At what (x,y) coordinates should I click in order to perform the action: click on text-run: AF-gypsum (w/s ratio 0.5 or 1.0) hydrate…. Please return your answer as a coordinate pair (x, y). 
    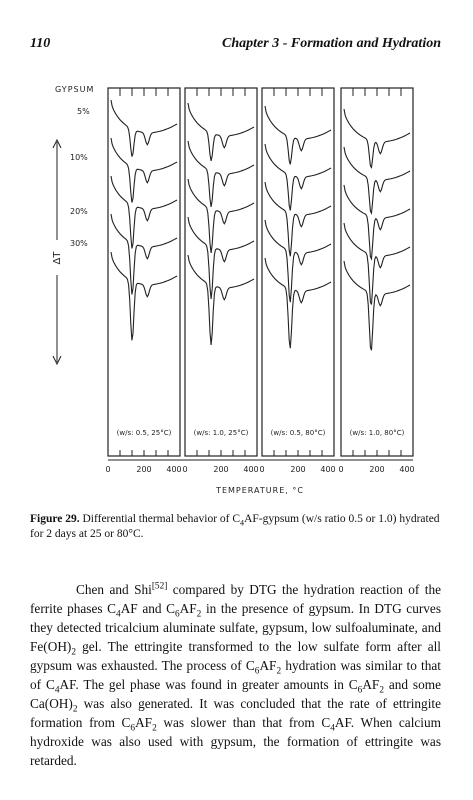
    Looking at the image, I should click on (235, 526).